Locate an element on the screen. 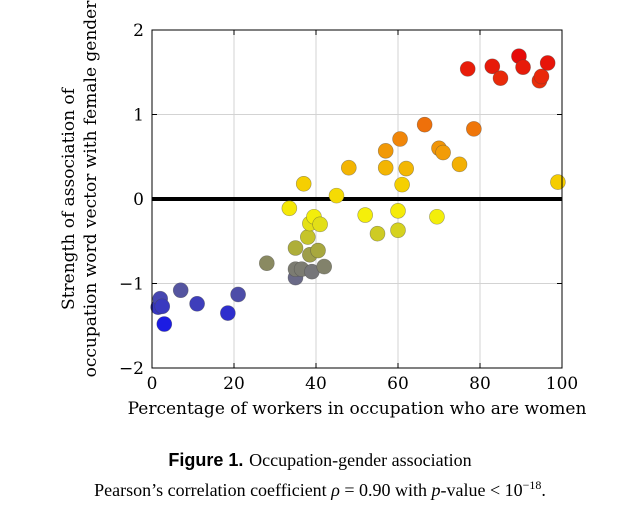 The image size is (640, 514). caption-title: Occupation-gender association is located at coordinates (360, 460).